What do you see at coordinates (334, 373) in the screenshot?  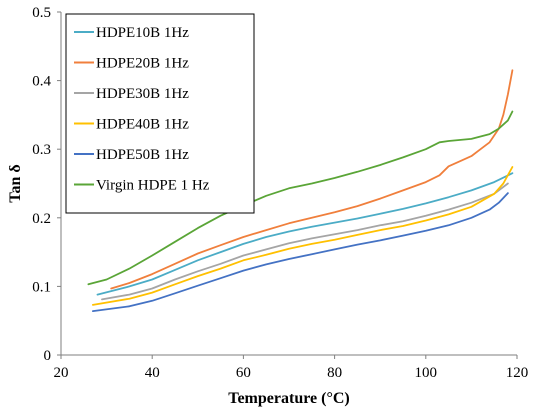 I see `x-tick-label: 80` at bounding box center [334, 373].